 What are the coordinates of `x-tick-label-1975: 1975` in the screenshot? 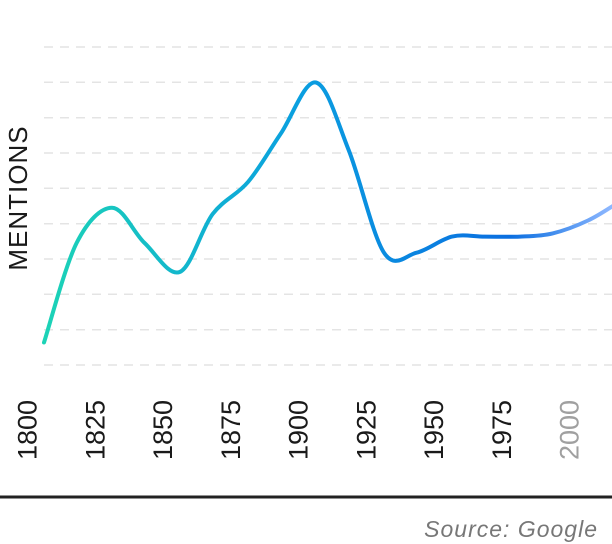 It's located at (502, 430).